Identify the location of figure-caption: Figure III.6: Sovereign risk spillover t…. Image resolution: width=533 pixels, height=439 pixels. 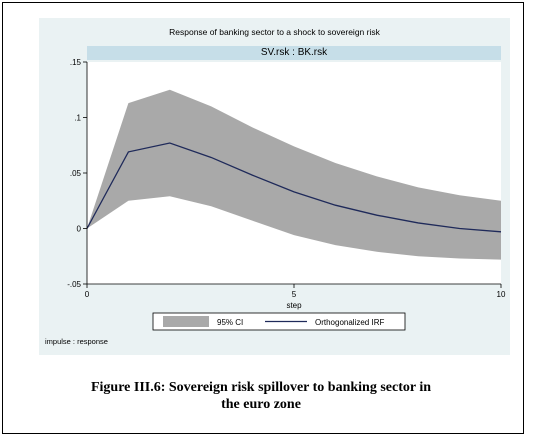
(261, 396).